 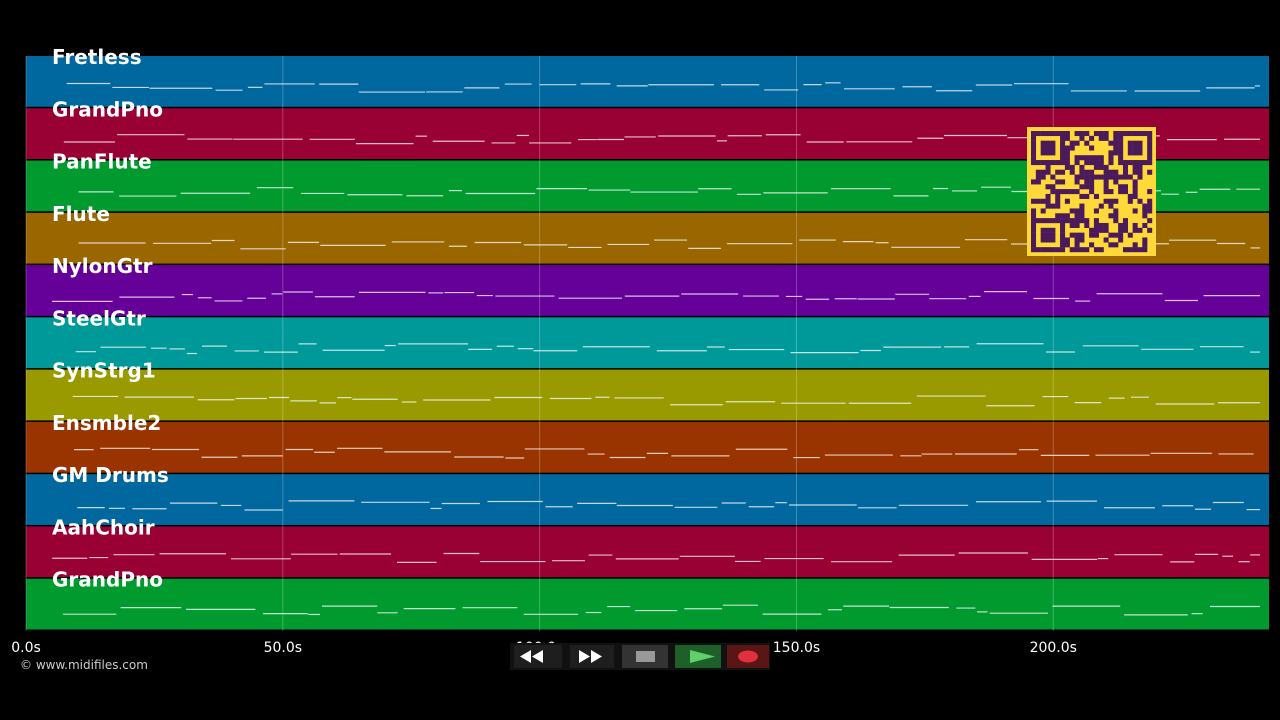 I want to click on play-icon, so click(x=702, y=656).